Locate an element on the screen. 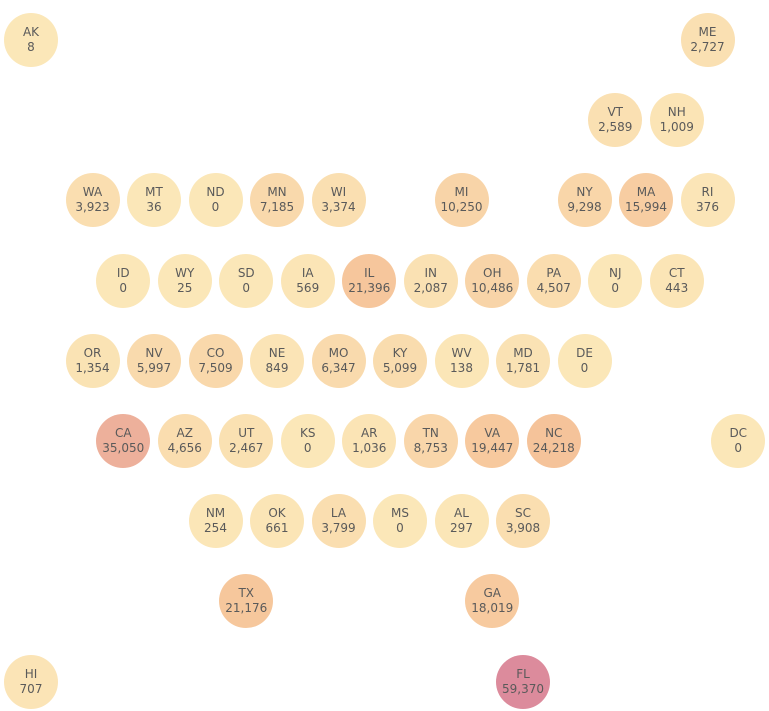  state-abbr-label: WY is located at coordinates (185, 272).